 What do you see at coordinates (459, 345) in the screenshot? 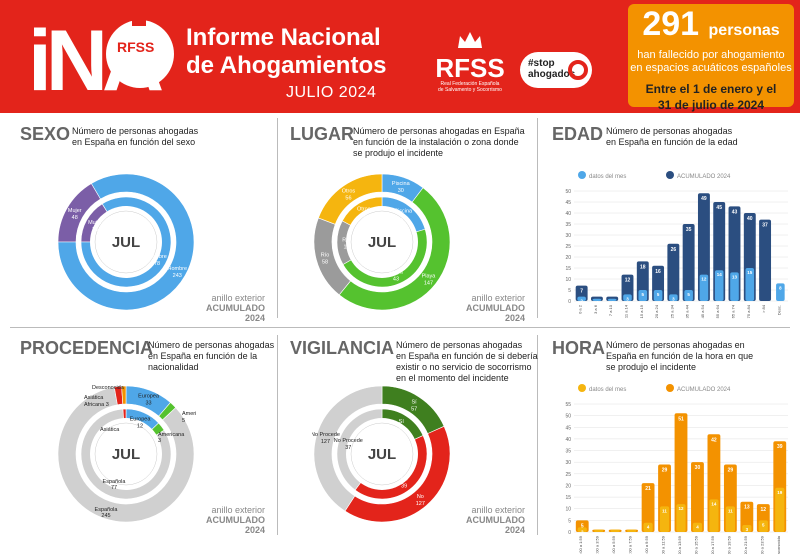
I see `vigilancia-desc1: Número de personas ahogadas` at bounding box center [459, 345].